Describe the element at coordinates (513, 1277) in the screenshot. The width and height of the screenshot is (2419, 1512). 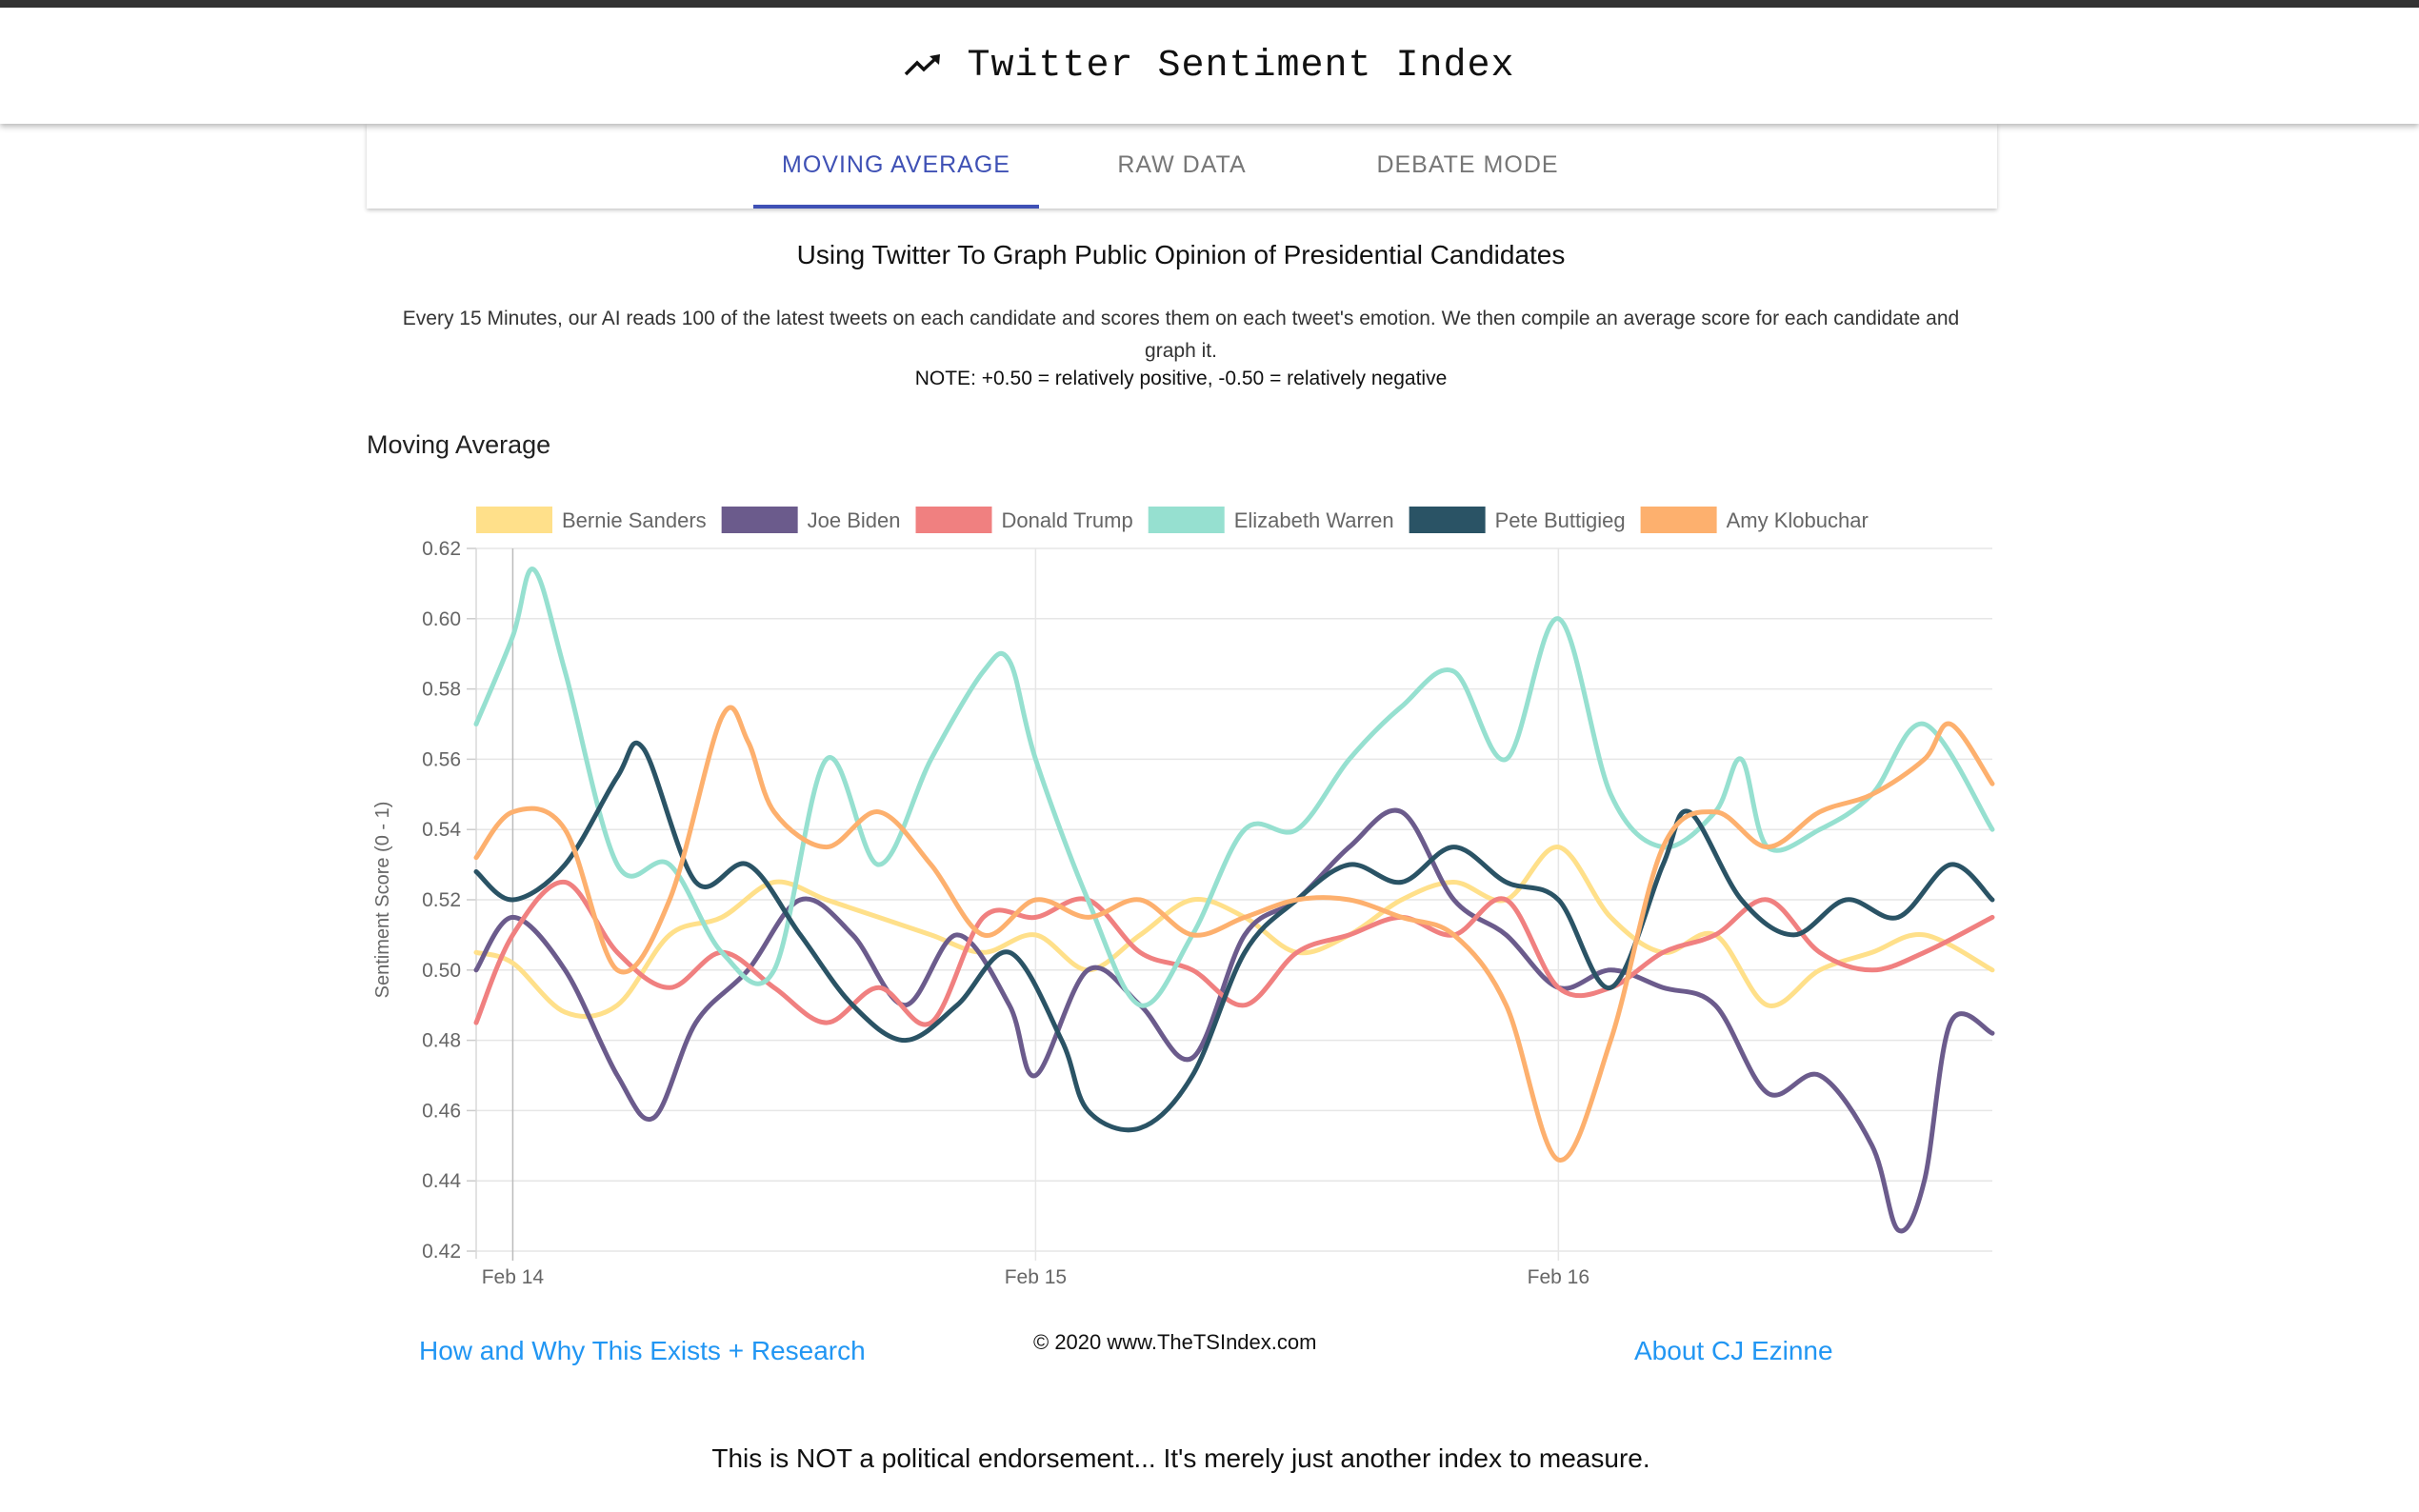
I see `x-tick-label: Feb 14` at that location.